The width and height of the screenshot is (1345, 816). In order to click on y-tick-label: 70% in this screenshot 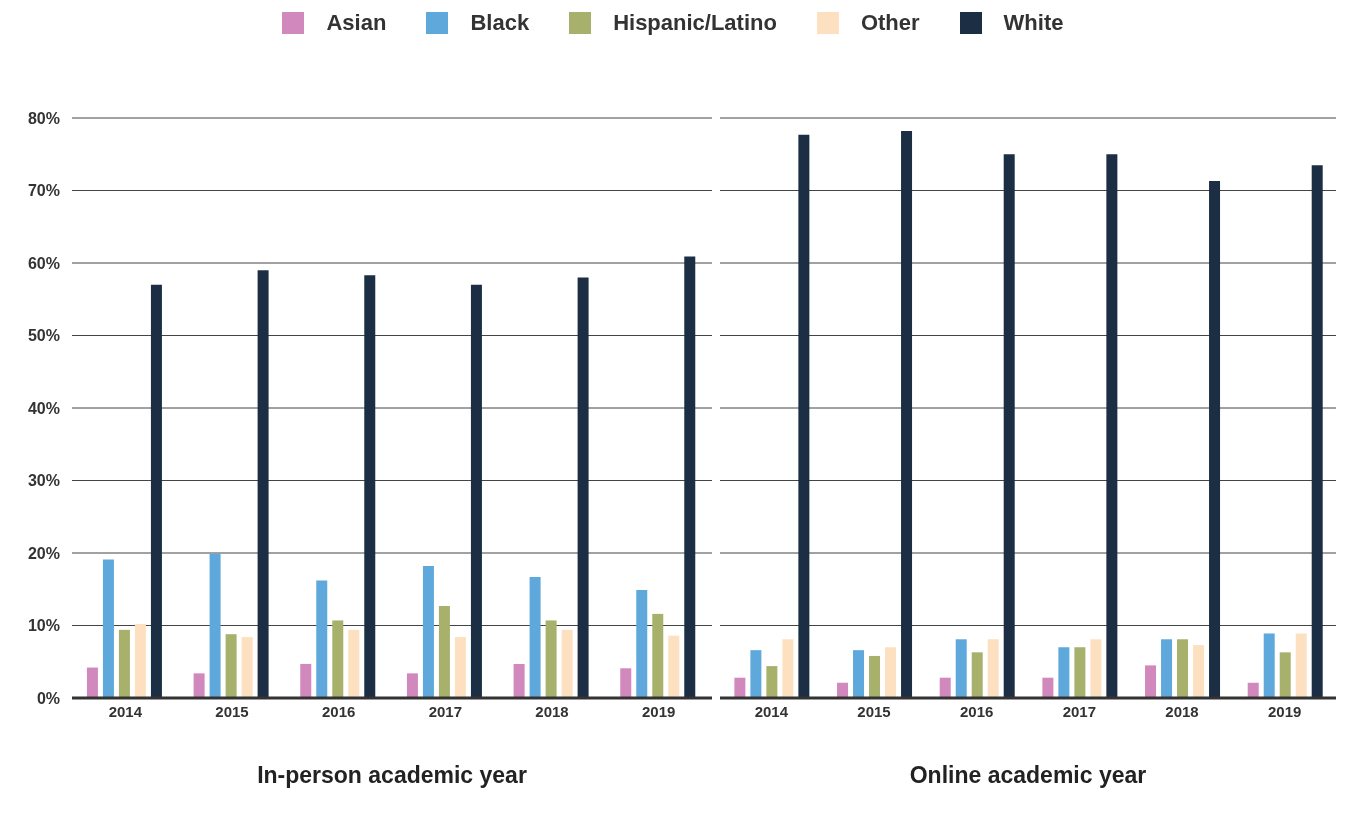, I will do `click(43, 191)`.